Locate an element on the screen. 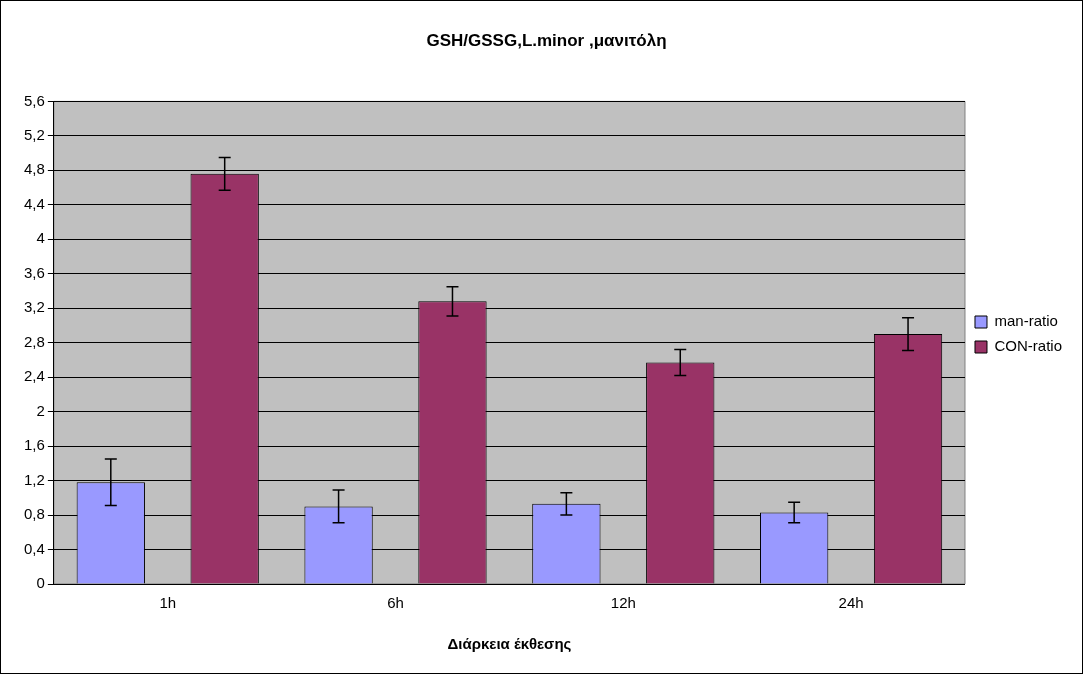 The image size is (1083, 674). x-axis-title: Διάρκεια έκθεσης is located at coordinates (509, 644).